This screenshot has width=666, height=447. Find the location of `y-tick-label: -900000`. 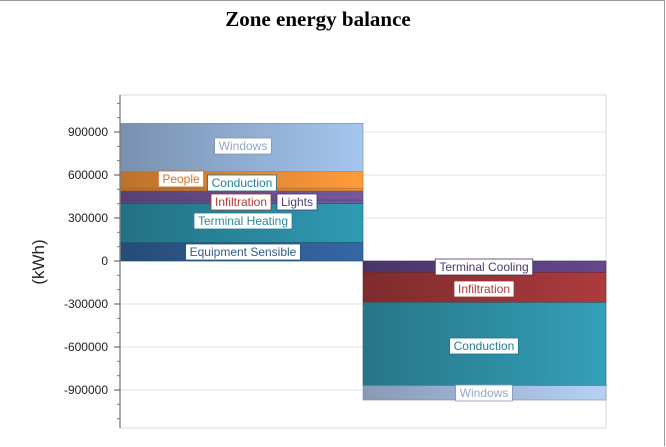

y-tick-label: -900000 is located at coordinates (86, 390).